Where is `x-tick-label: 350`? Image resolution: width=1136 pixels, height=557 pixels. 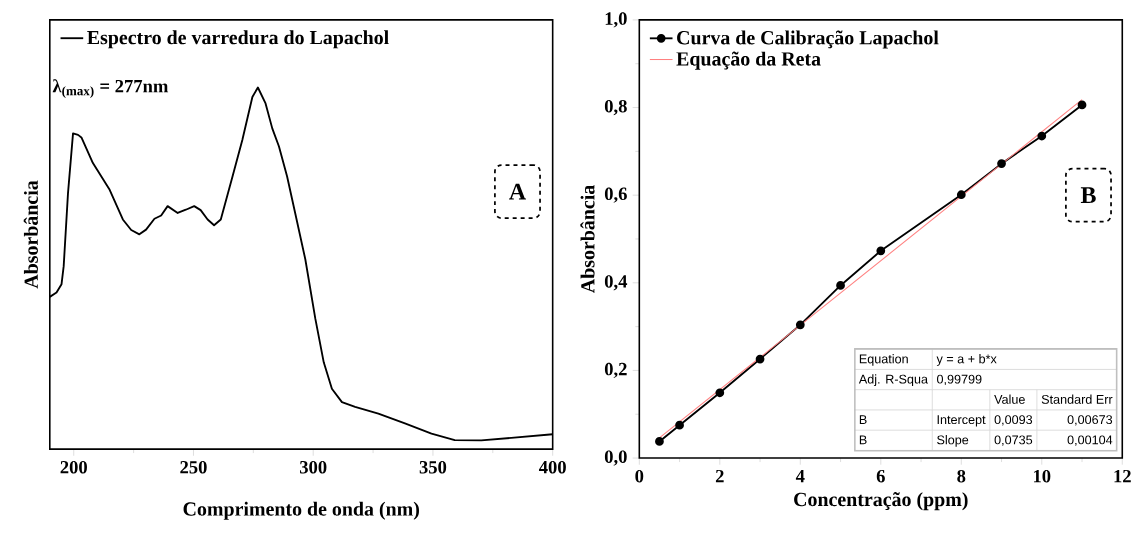
x-tick-label: 350 is located at coordinates (433, 467).